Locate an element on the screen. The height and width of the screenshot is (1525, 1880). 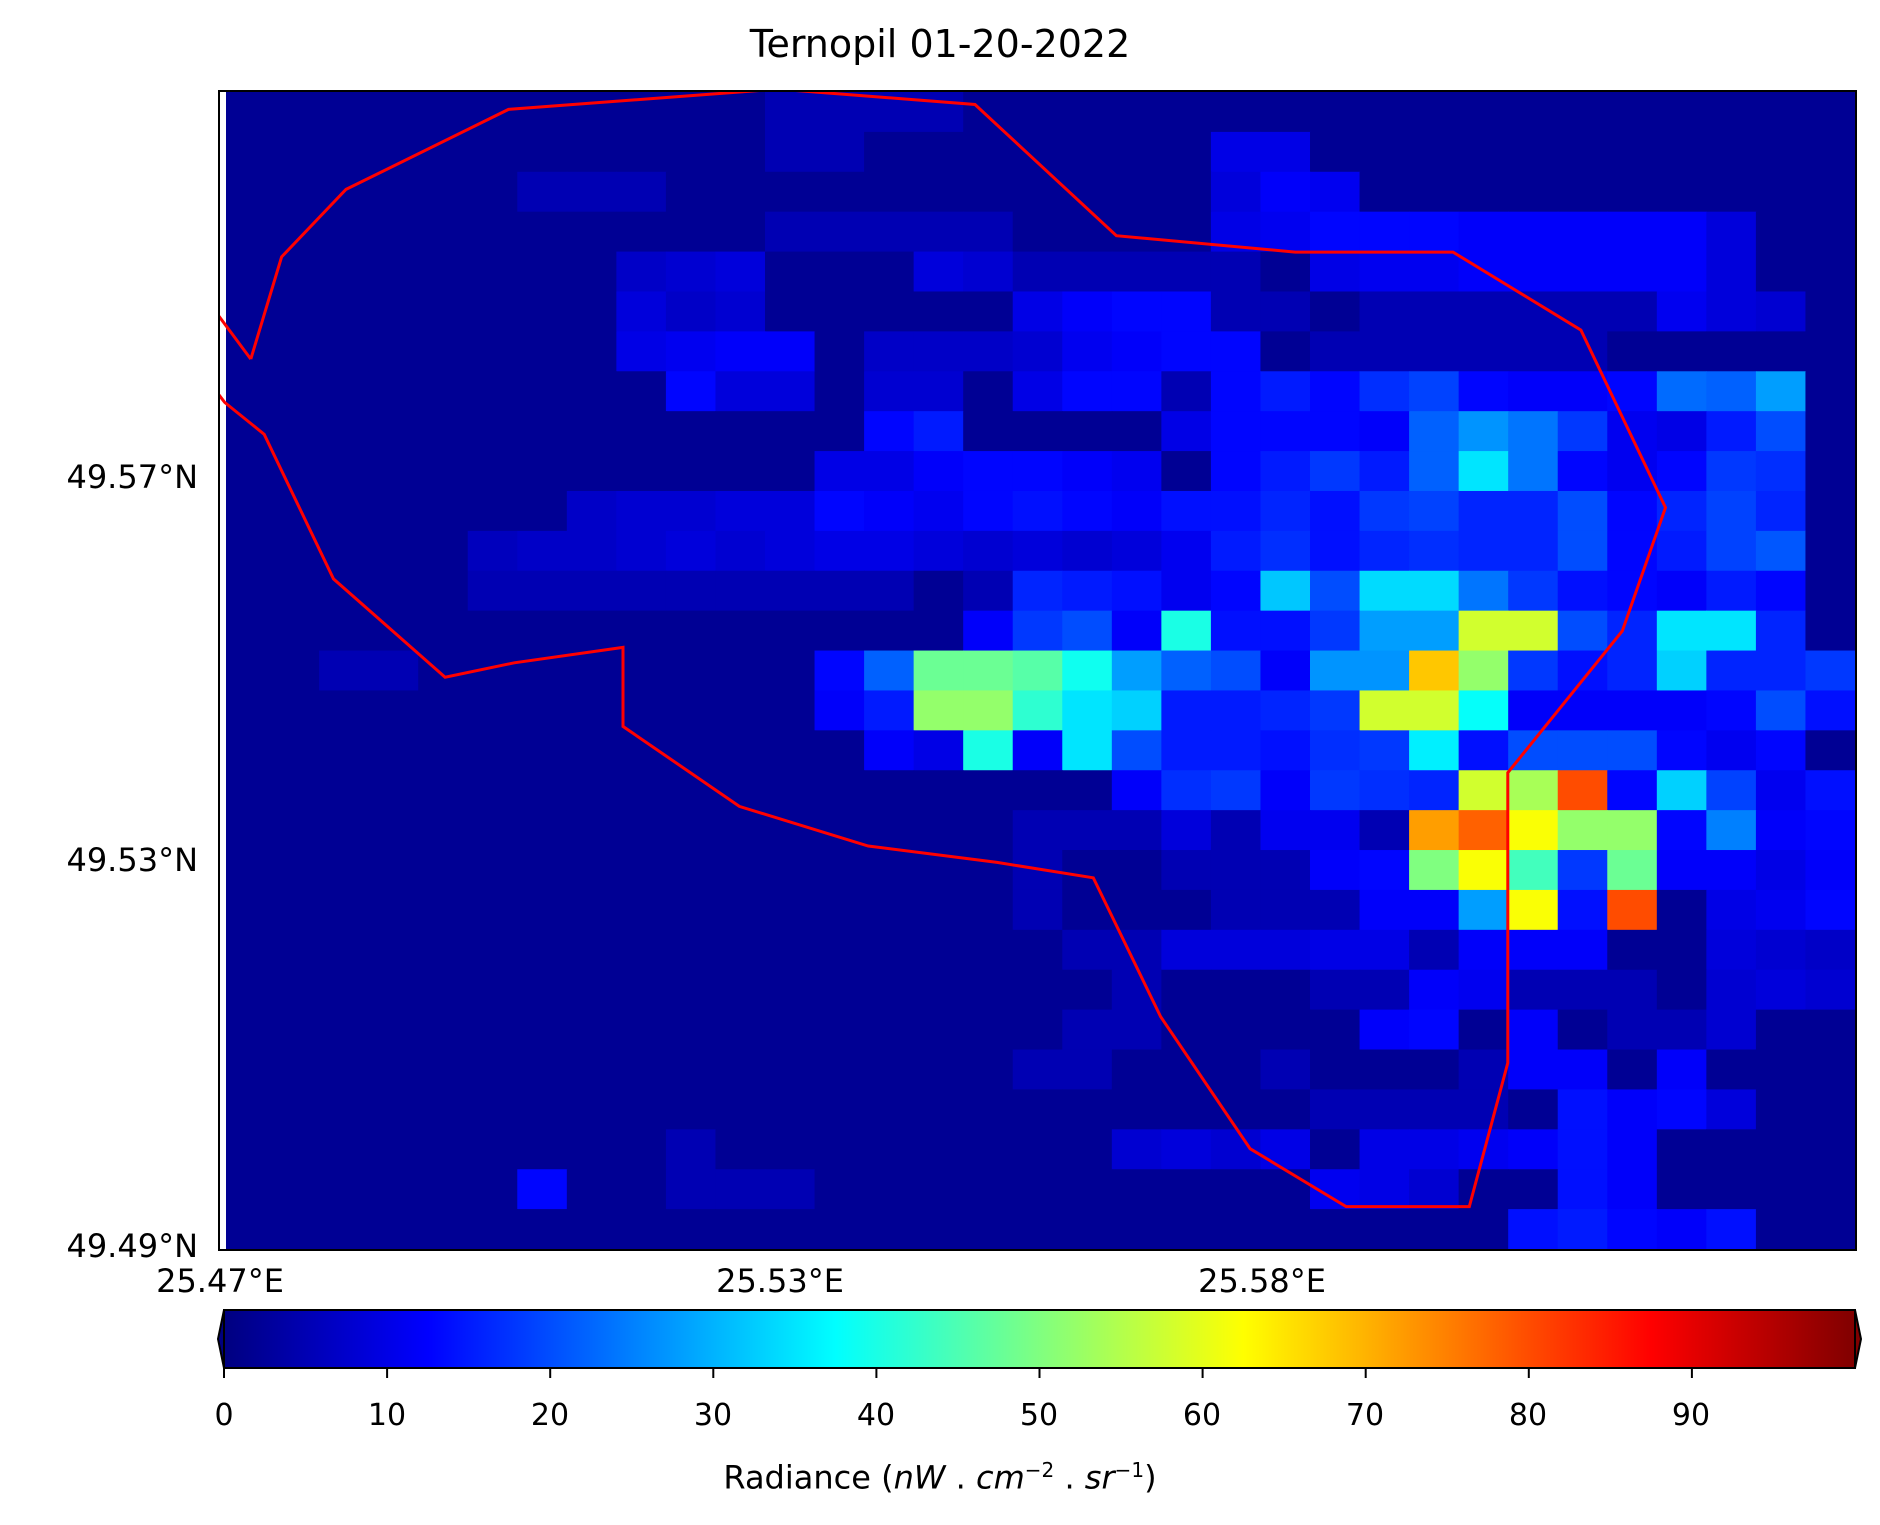
x-tick-label-2: 25.58°E is located at coordinates (1262, 1281).